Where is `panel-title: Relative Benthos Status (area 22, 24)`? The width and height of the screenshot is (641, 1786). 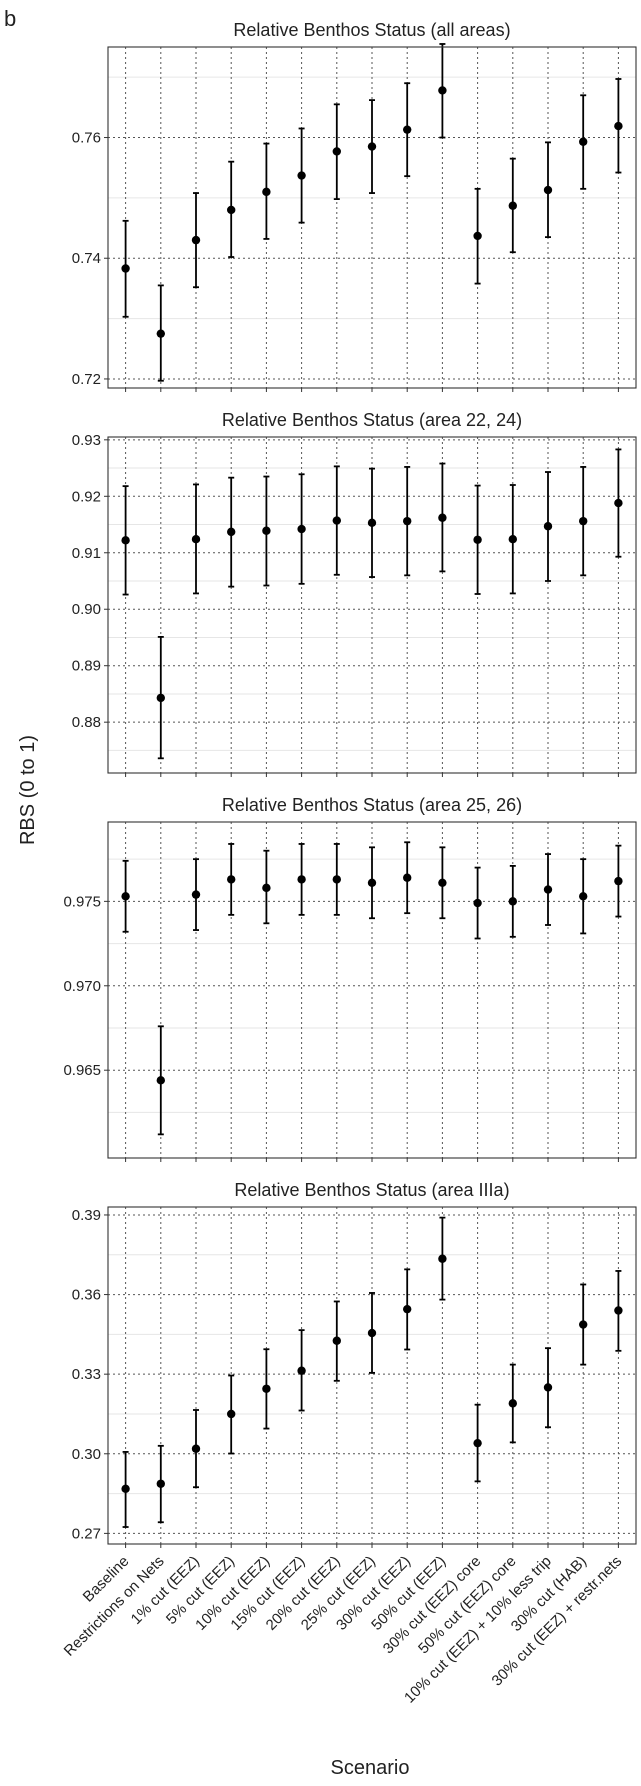 panel-title: Relative Benthos Status (area 22, 24) is located at coordinates (372, 420).